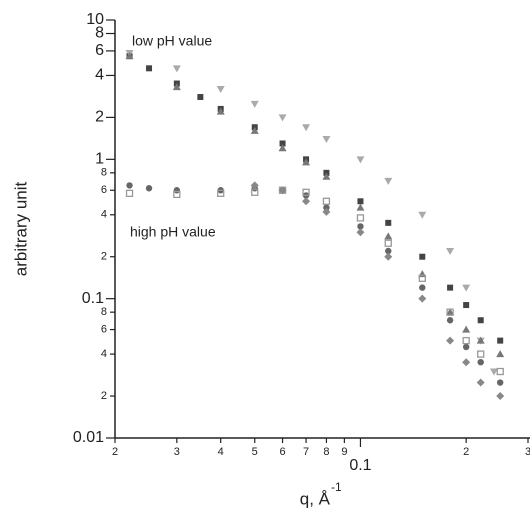  I want to click on x-axis-title-sup: -1, so click(336, 487).